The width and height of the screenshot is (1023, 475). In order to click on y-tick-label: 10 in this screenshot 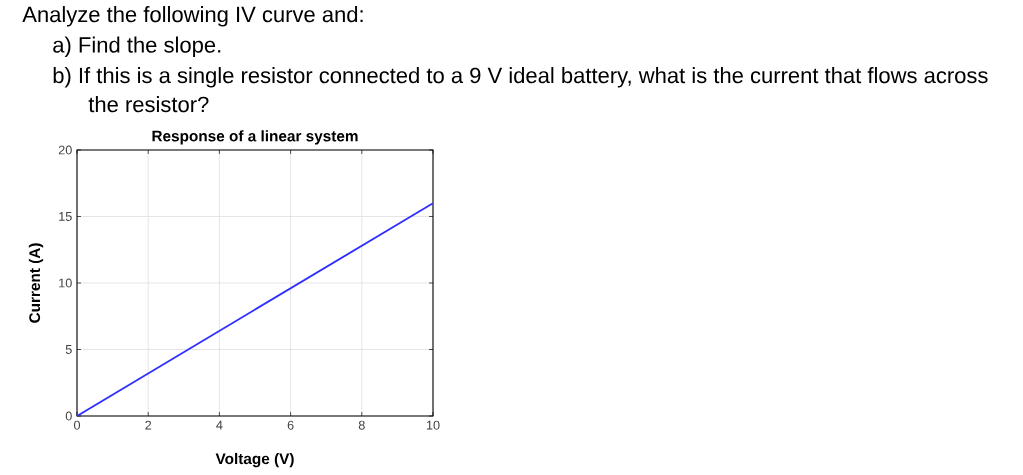, I will do `click(65, 283)`.